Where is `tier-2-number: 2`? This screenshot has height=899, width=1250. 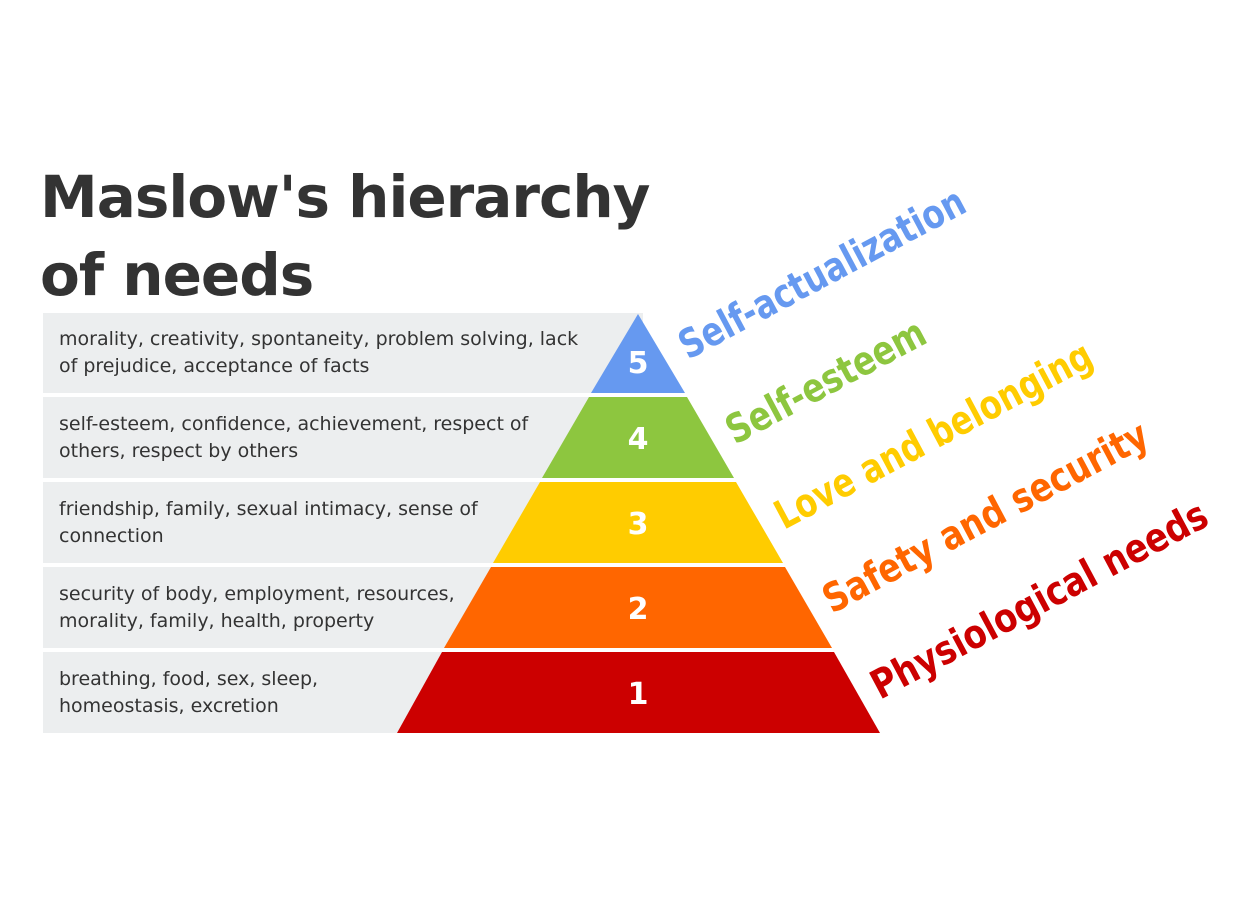
tier-2-number: 2 is located at coordinates (638, 609).